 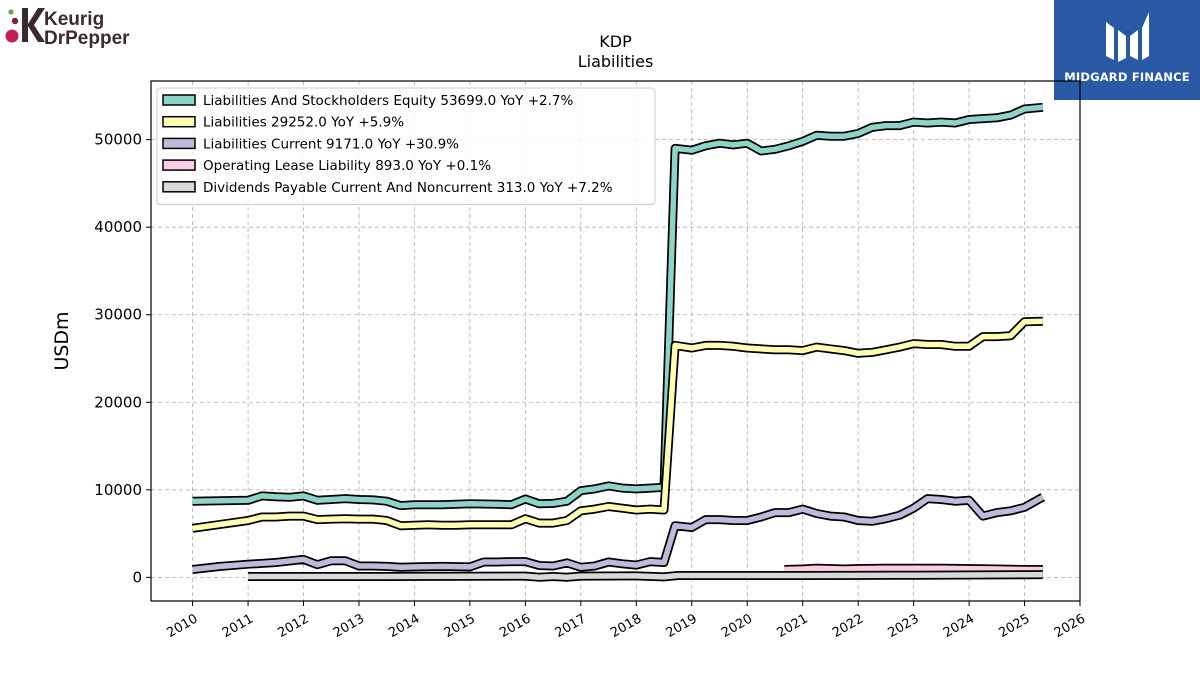 What do you see at coordinates (682, 626) in the screenshot?
I see `x-tick-label: 2019` at bounding box center [682, 626].